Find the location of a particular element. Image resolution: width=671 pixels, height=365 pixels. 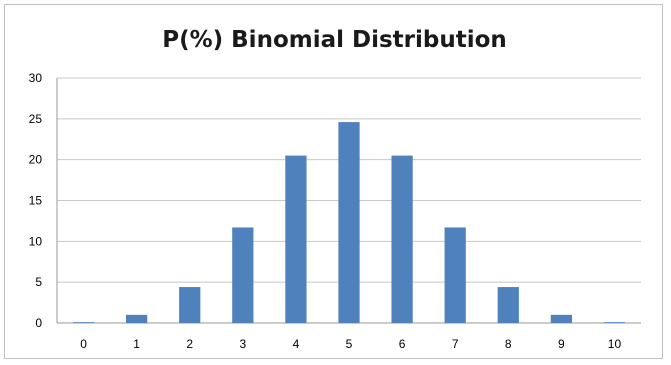

x-tick-label: 3 is located at coordinates (242, 344).